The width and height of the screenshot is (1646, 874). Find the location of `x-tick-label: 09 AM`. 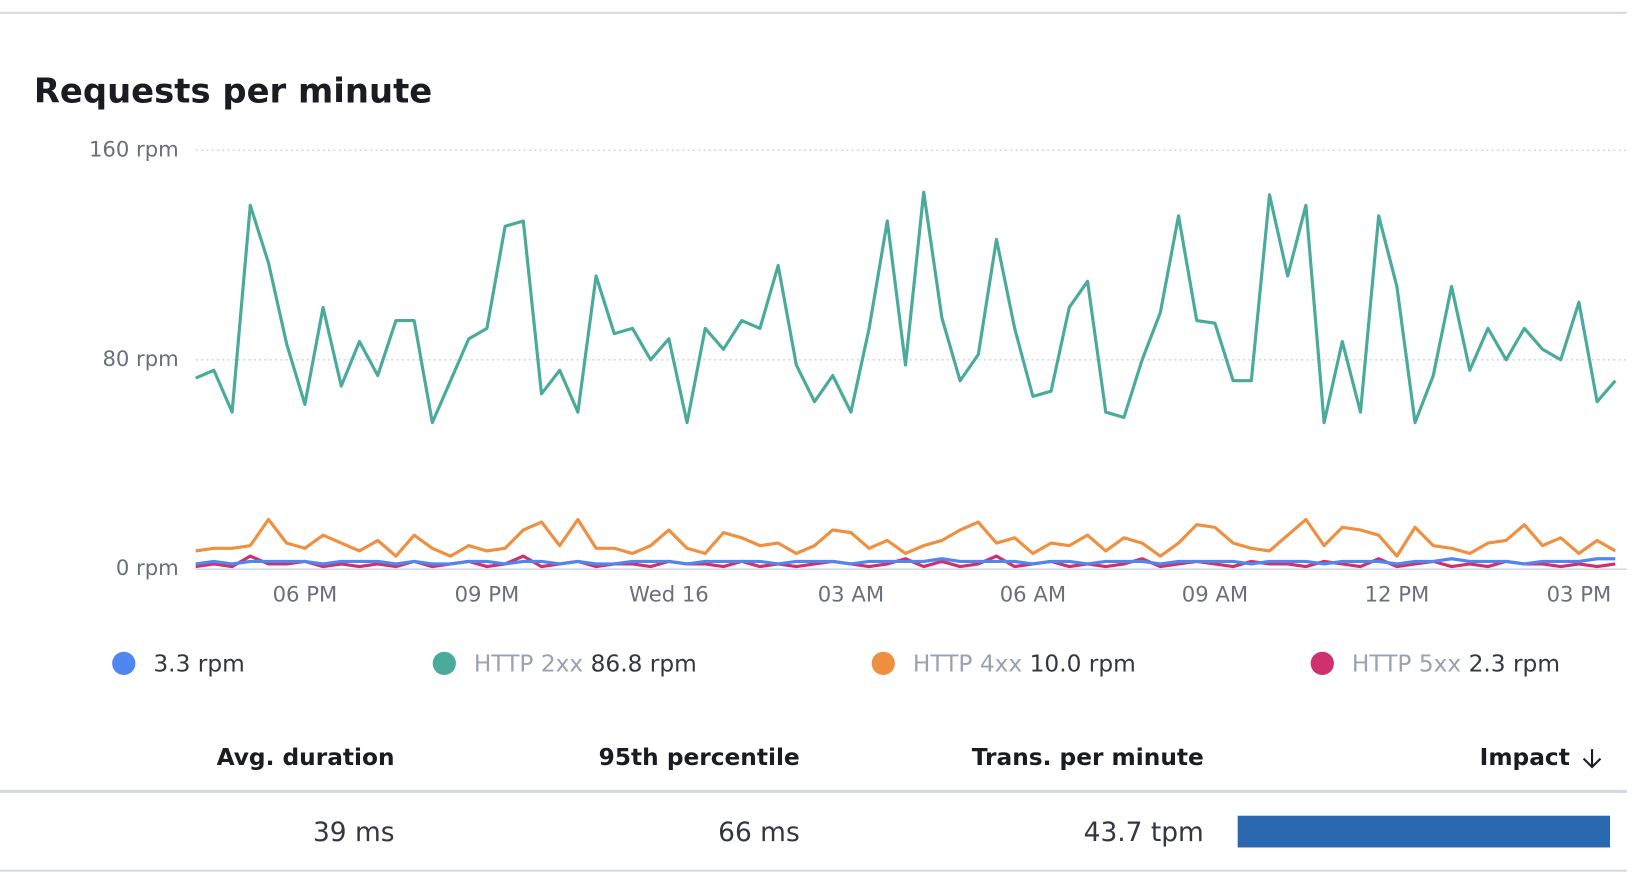

x-tick-label: 09 AM is located at coordinates (1215, 594).